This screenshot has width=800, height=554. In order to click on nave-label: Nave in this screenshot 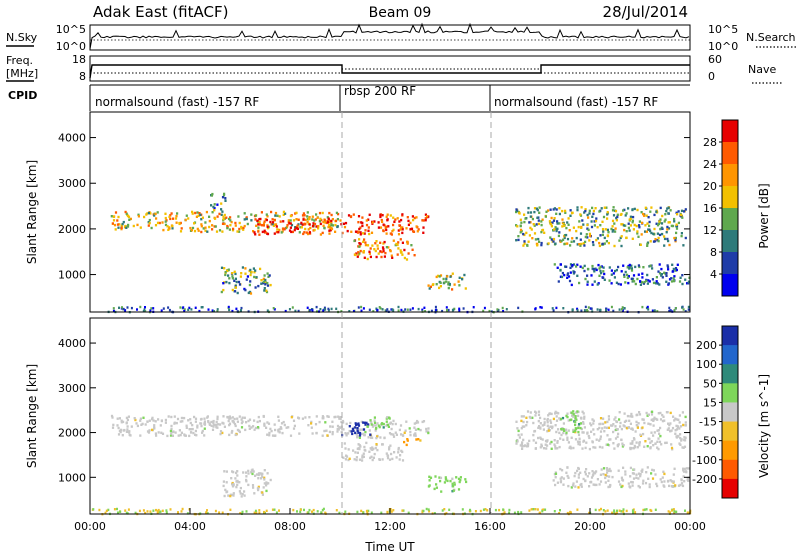, I will do `click(762, 69)`.